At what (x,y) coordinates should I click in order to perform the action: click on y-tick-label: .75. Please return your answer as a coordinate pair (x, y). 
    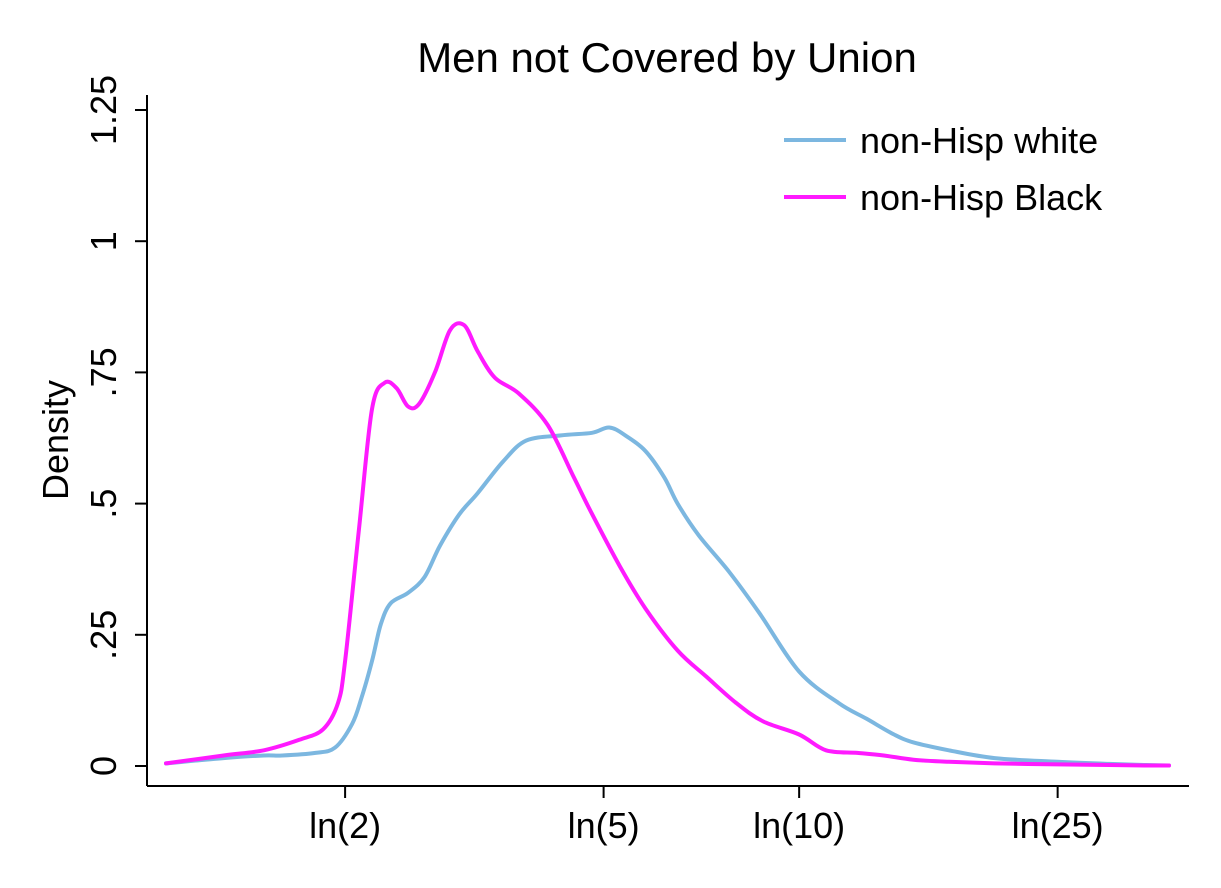
    Looking at the image, I should click on (103, 372).